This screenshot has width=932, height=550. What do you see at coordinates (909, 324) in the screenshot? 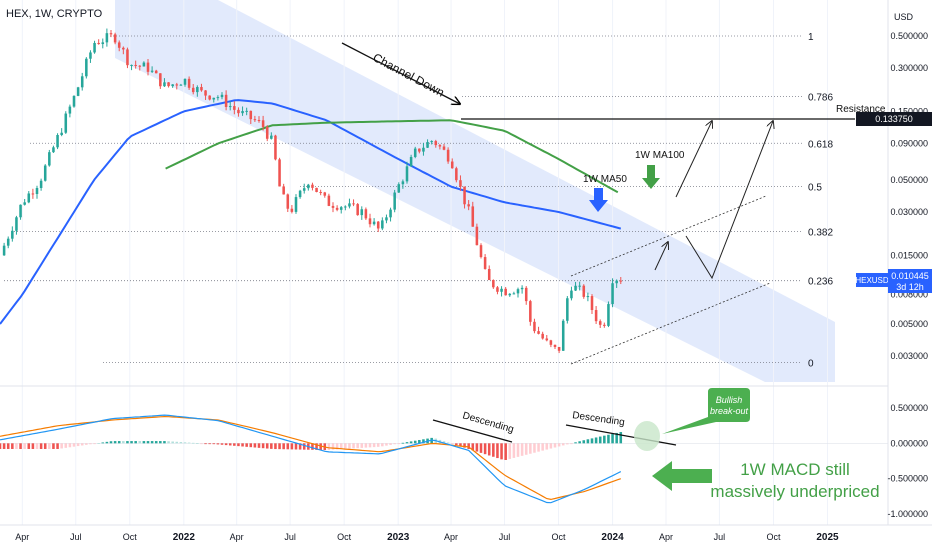
I see `price-tick-8: 0.005000` at bounding box center [909, 324].